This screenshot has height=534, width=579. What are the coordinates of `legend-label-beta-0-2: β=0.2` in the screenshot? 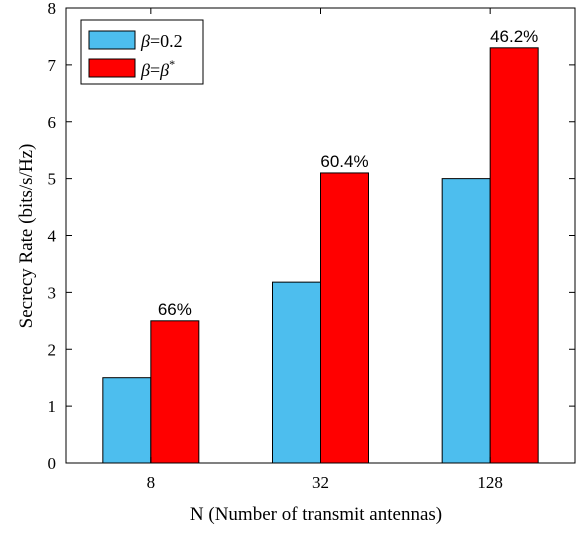 It's located at (161, 41).